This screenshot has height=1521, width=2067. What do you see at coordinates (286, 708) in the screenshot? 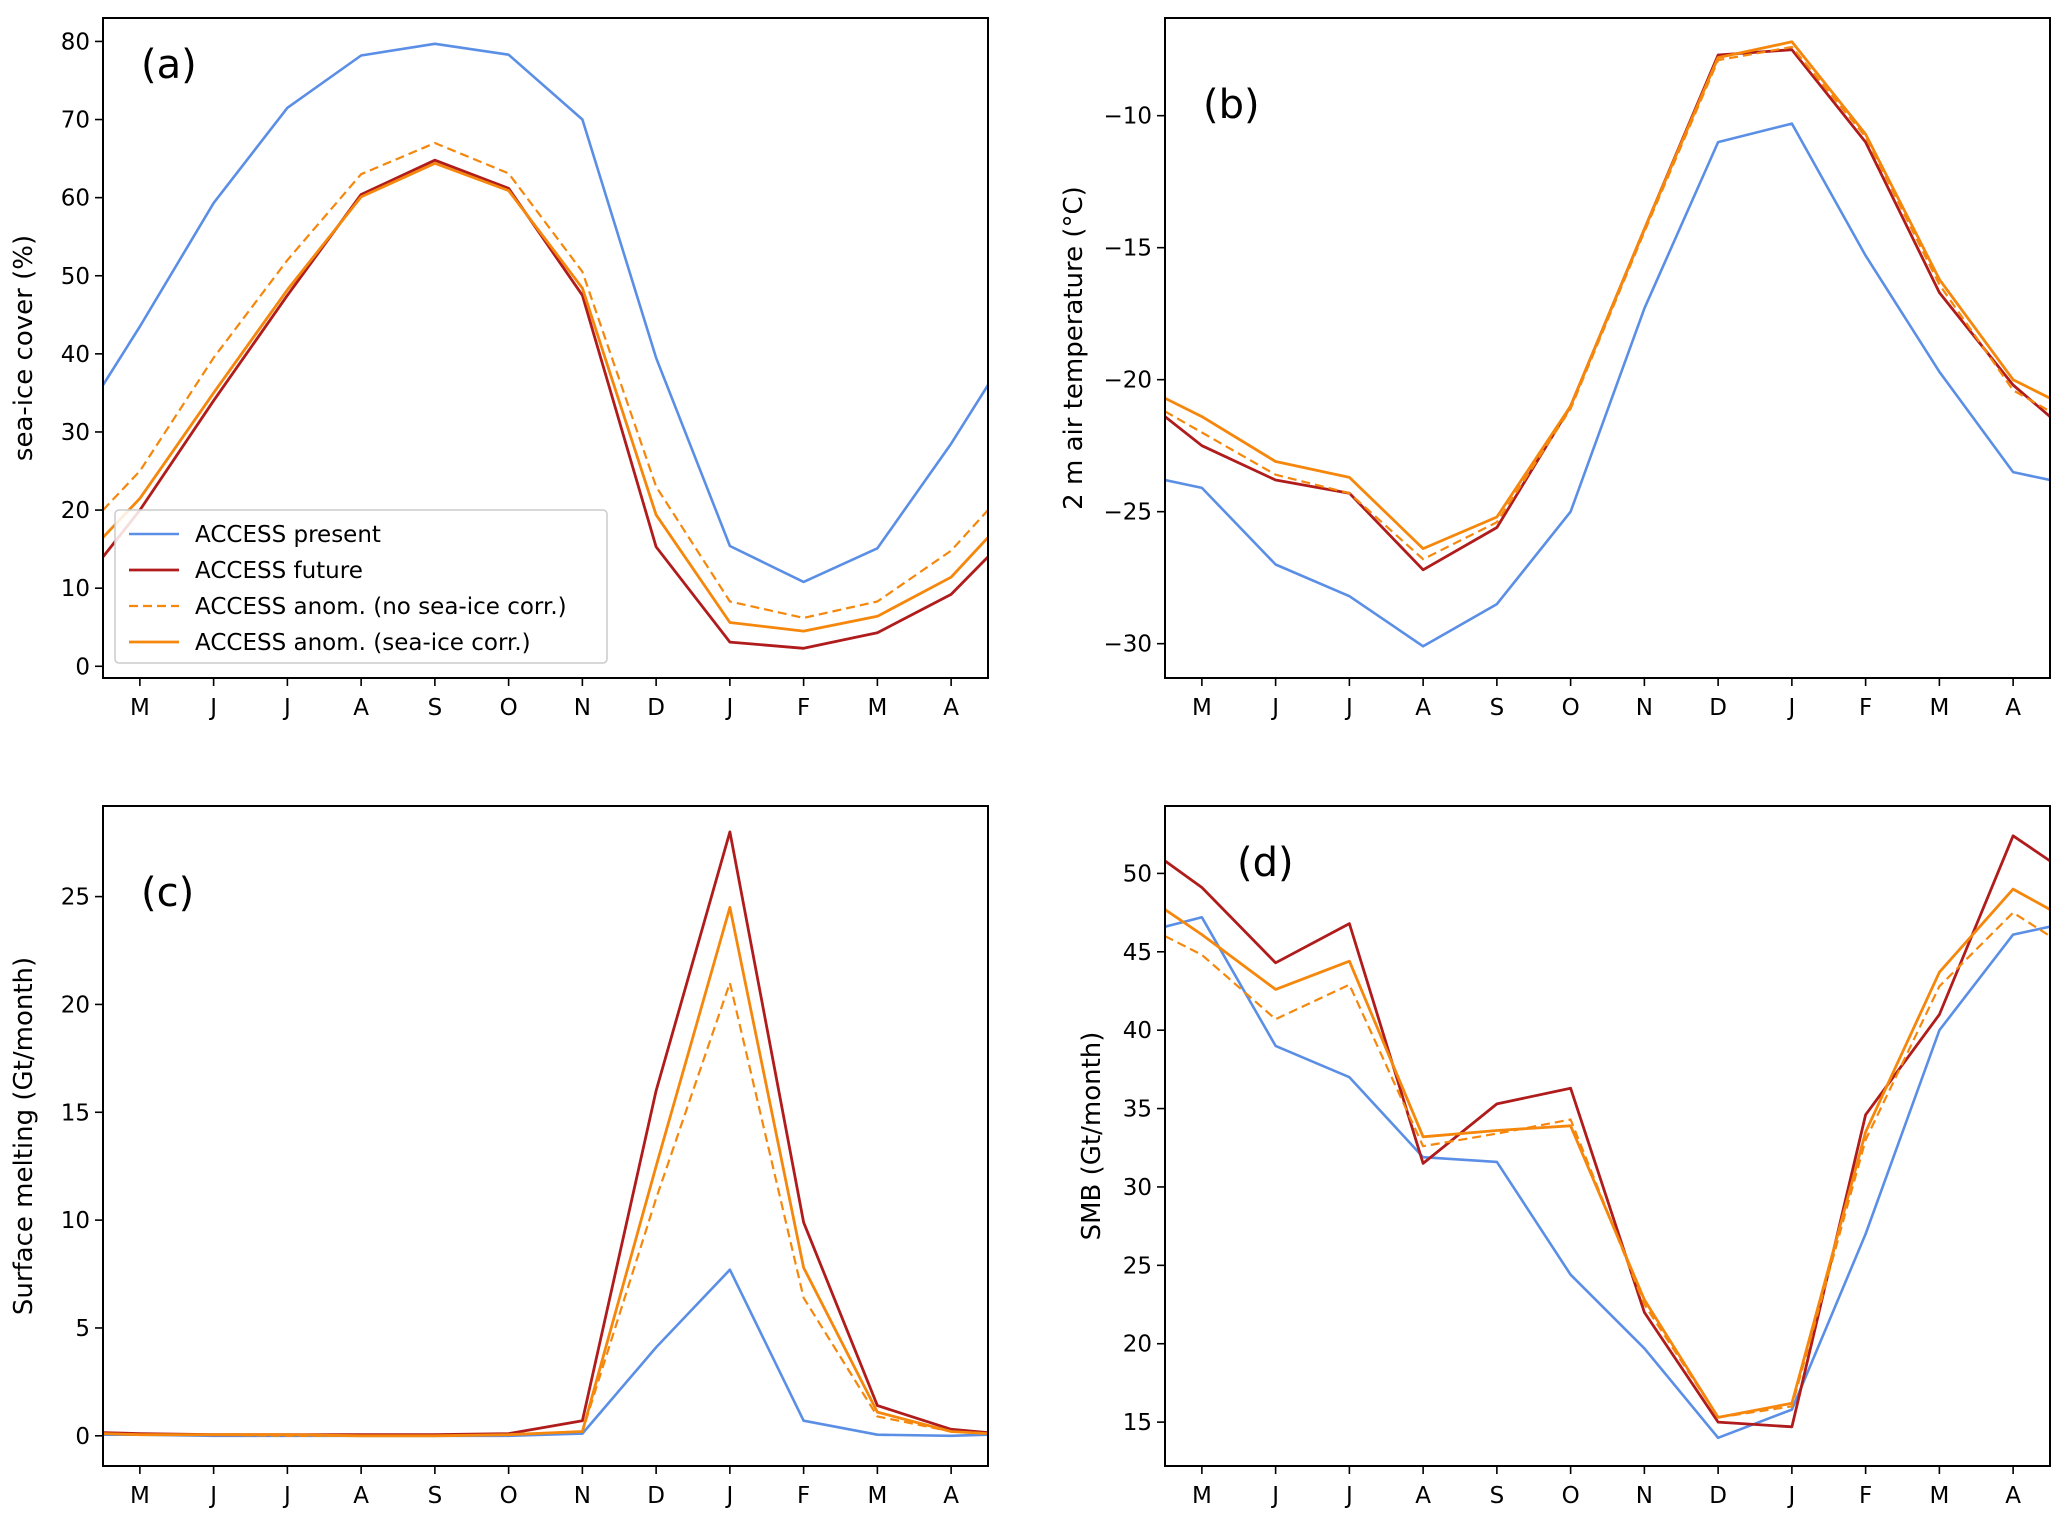
I see `x-tick-label-a-2: J` at bounding box center [286, 708].